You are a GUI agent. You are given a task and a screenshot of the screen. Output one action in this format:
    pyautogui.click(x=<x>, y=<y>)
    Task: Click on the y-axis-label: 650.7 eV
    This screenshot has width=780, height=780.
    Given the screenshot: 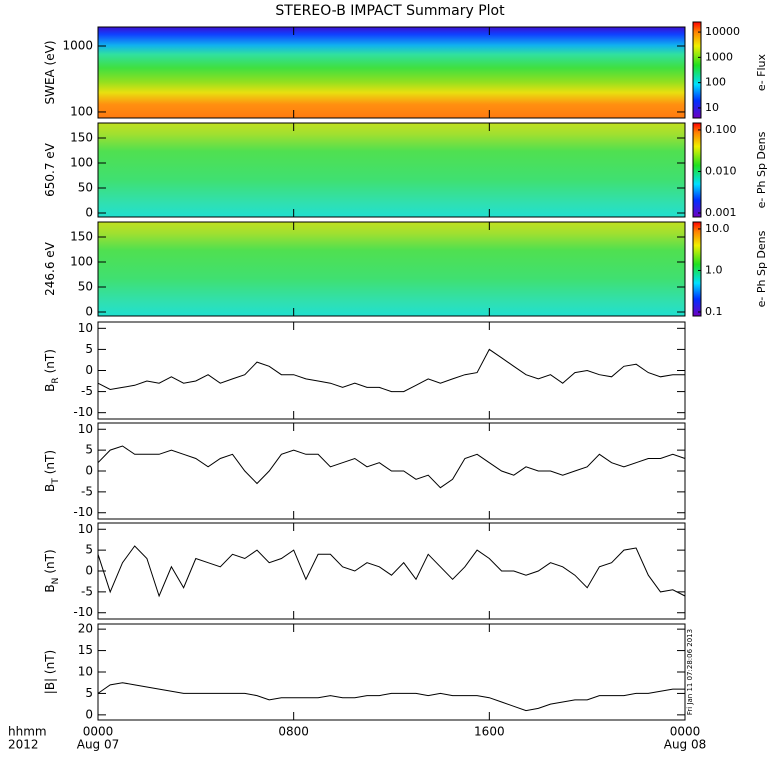 What is the action you would take?
    pyautogui.click(x=50, y=169)
    